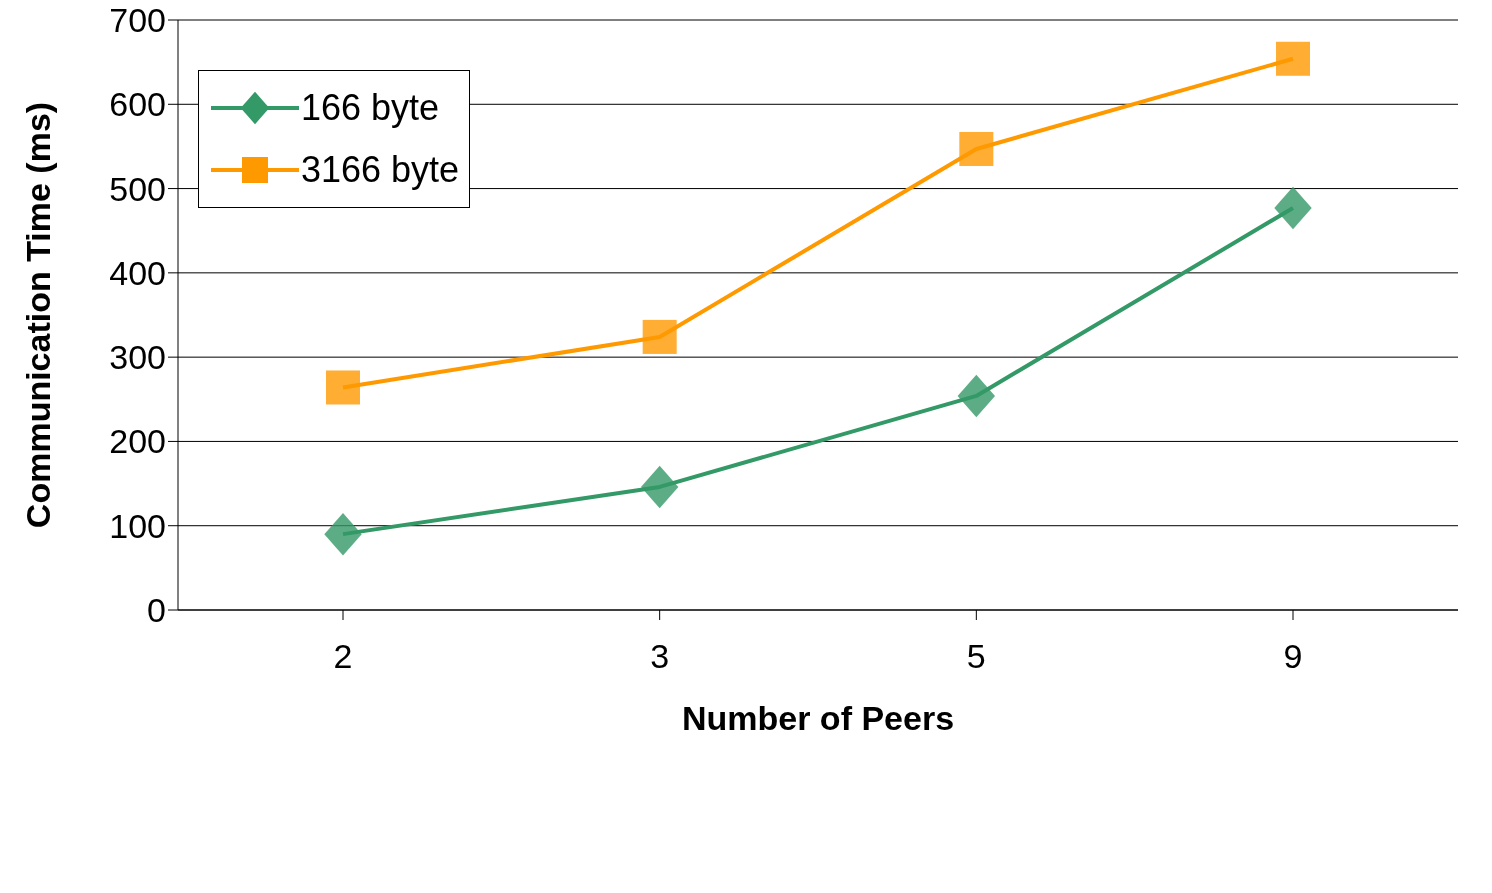 The width and height of the screenshot is (1492, 893). I want to click on y-tick-label: 700, so click(137, 20).